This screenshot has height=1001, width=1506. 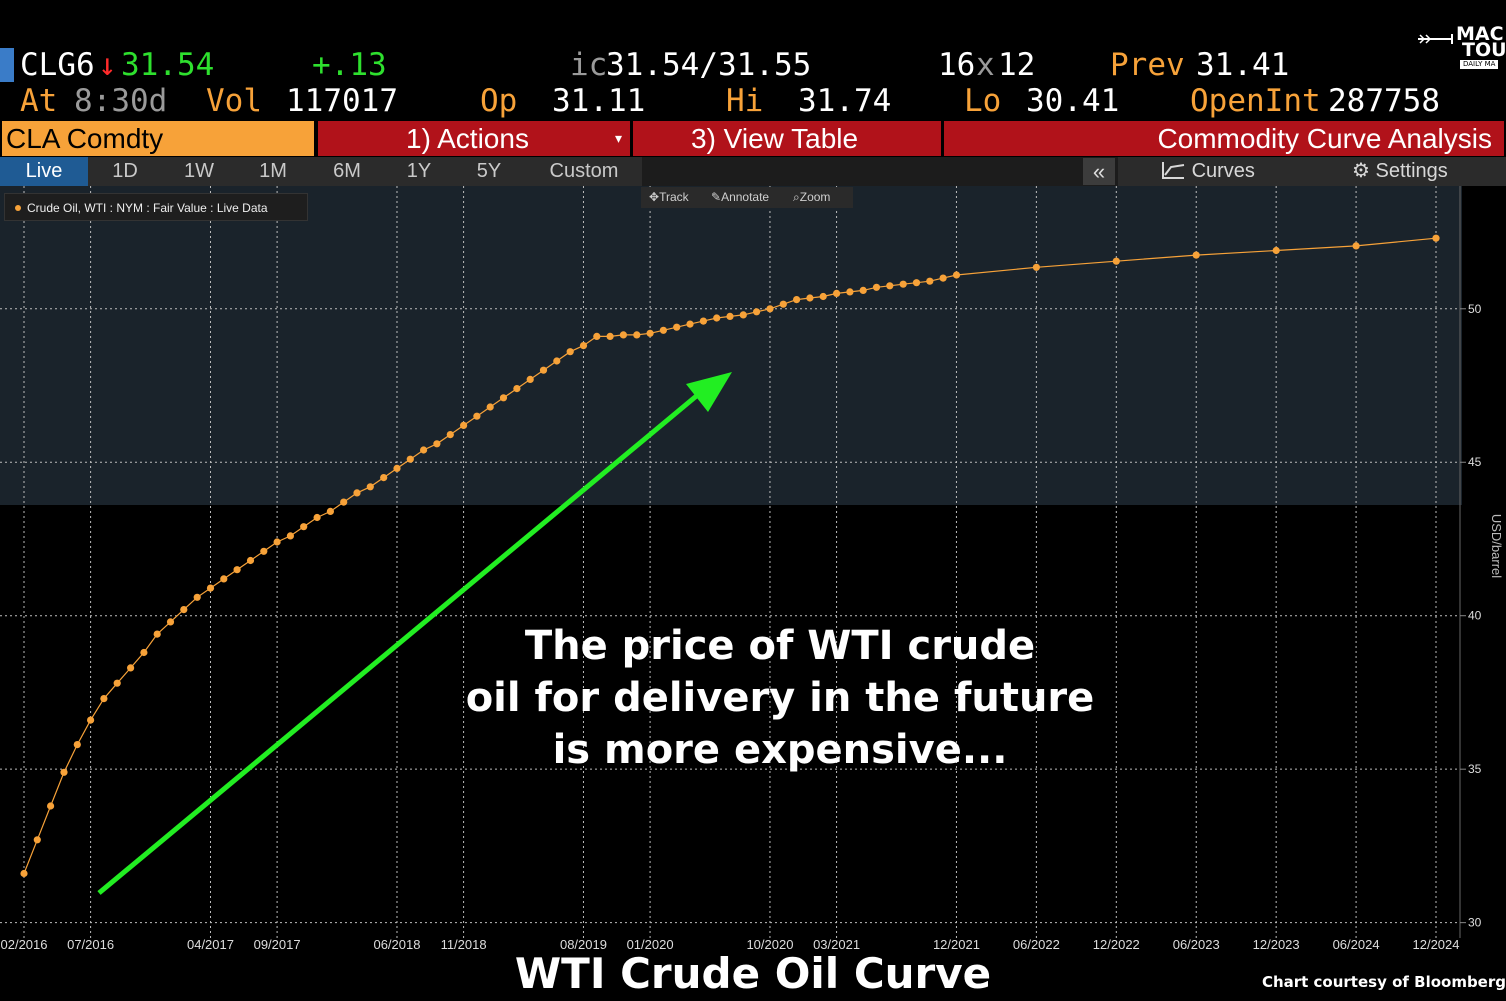 I want to click on view-table-button: 3) View Table, so click(x=787, y=138).